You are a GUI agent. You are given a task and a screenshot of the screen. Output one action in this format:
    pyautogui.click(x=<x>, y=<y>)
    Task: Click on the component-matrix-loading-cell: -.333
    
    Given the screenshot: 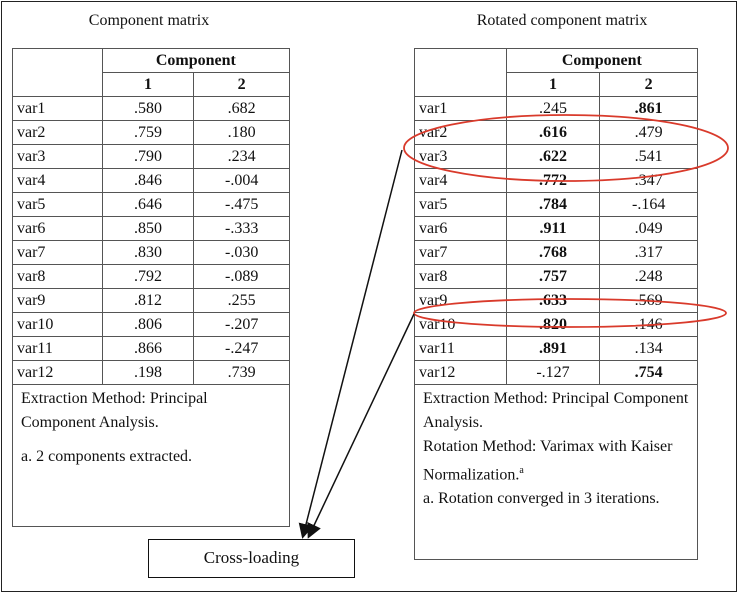 What is the action you would take?
    pyautogui.click(x=241, y=228)
    